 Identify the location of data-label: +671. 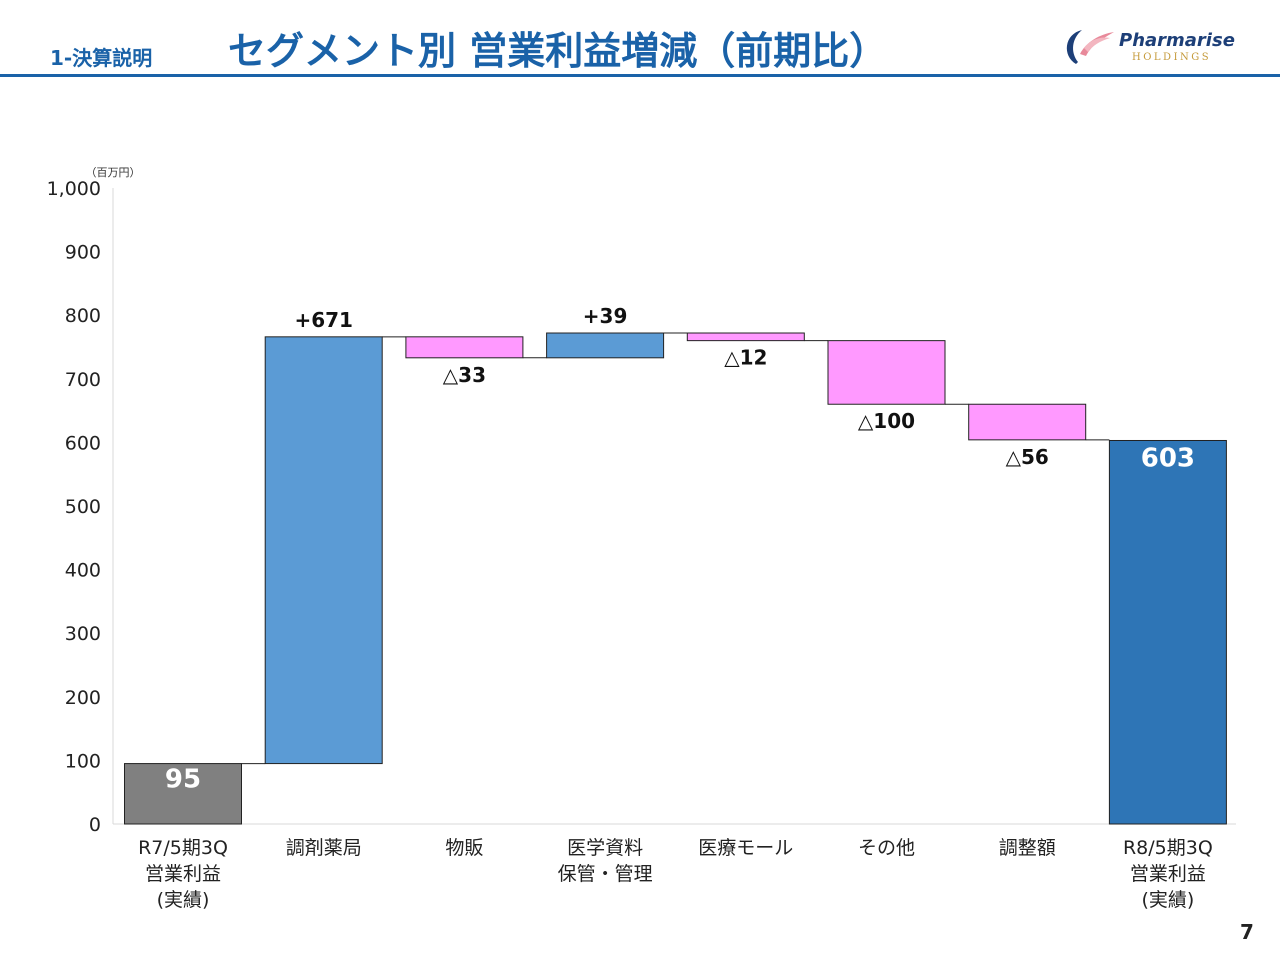
(323, 320).